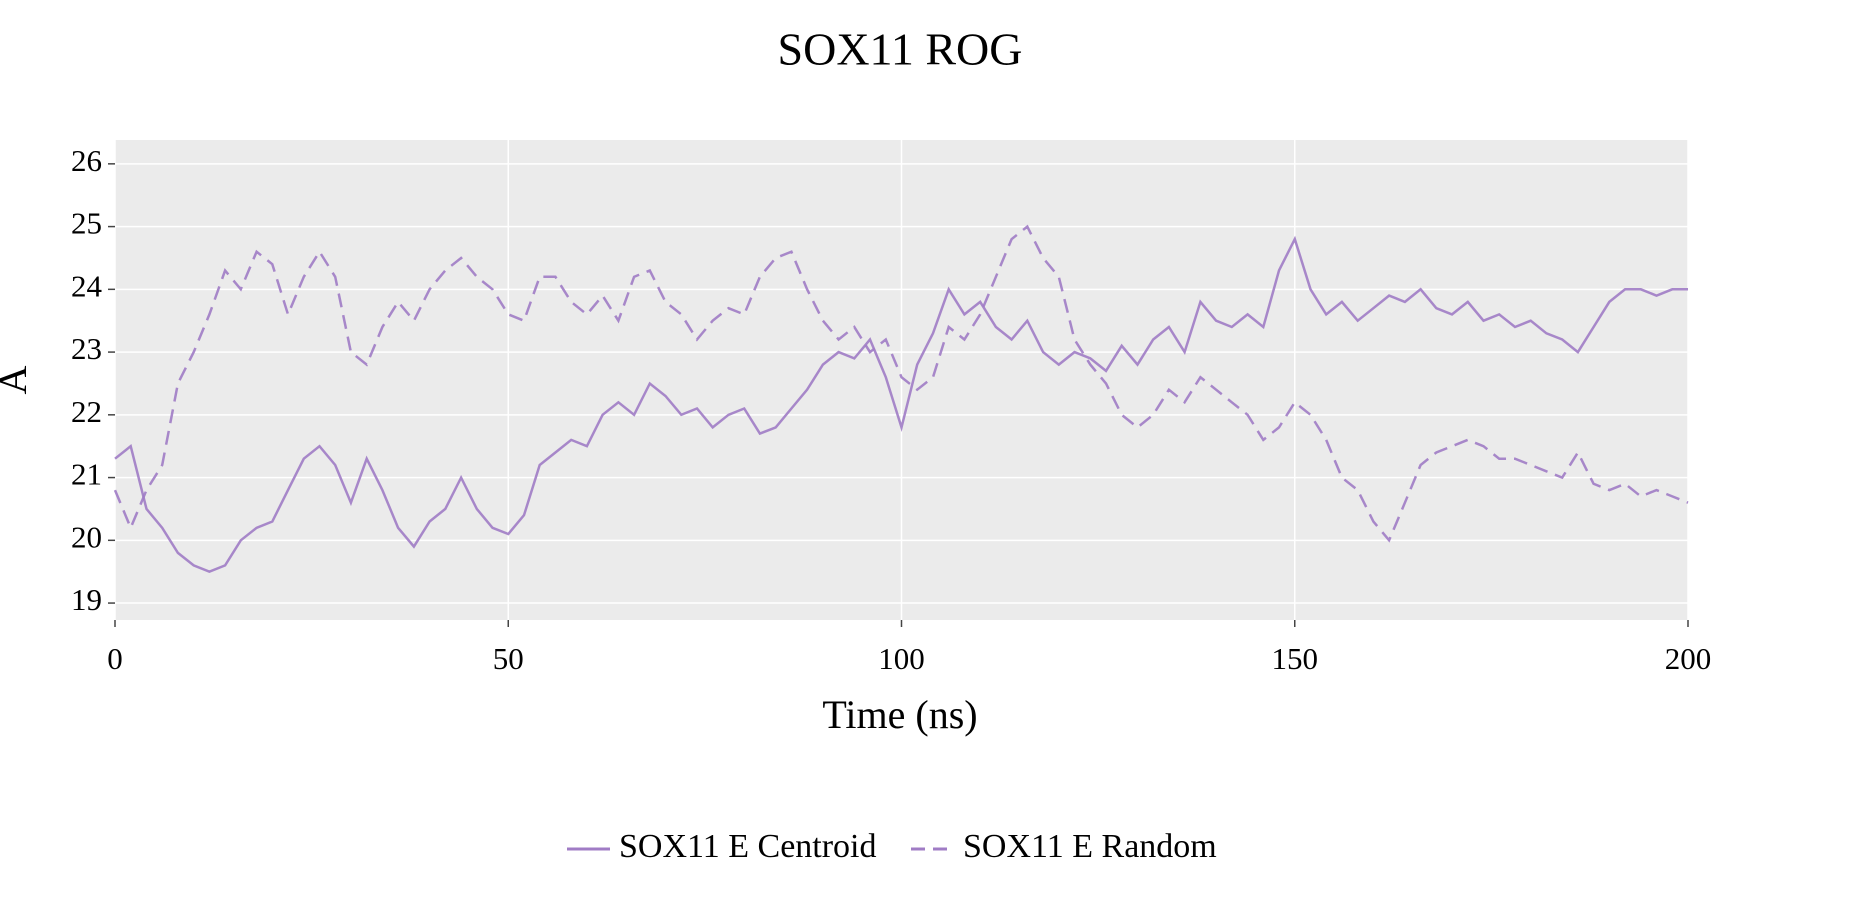  What do you see at coordinates (86, 348) in the screenshot?
I see `y-tick-label: 23` at bounding box center [86, 348].